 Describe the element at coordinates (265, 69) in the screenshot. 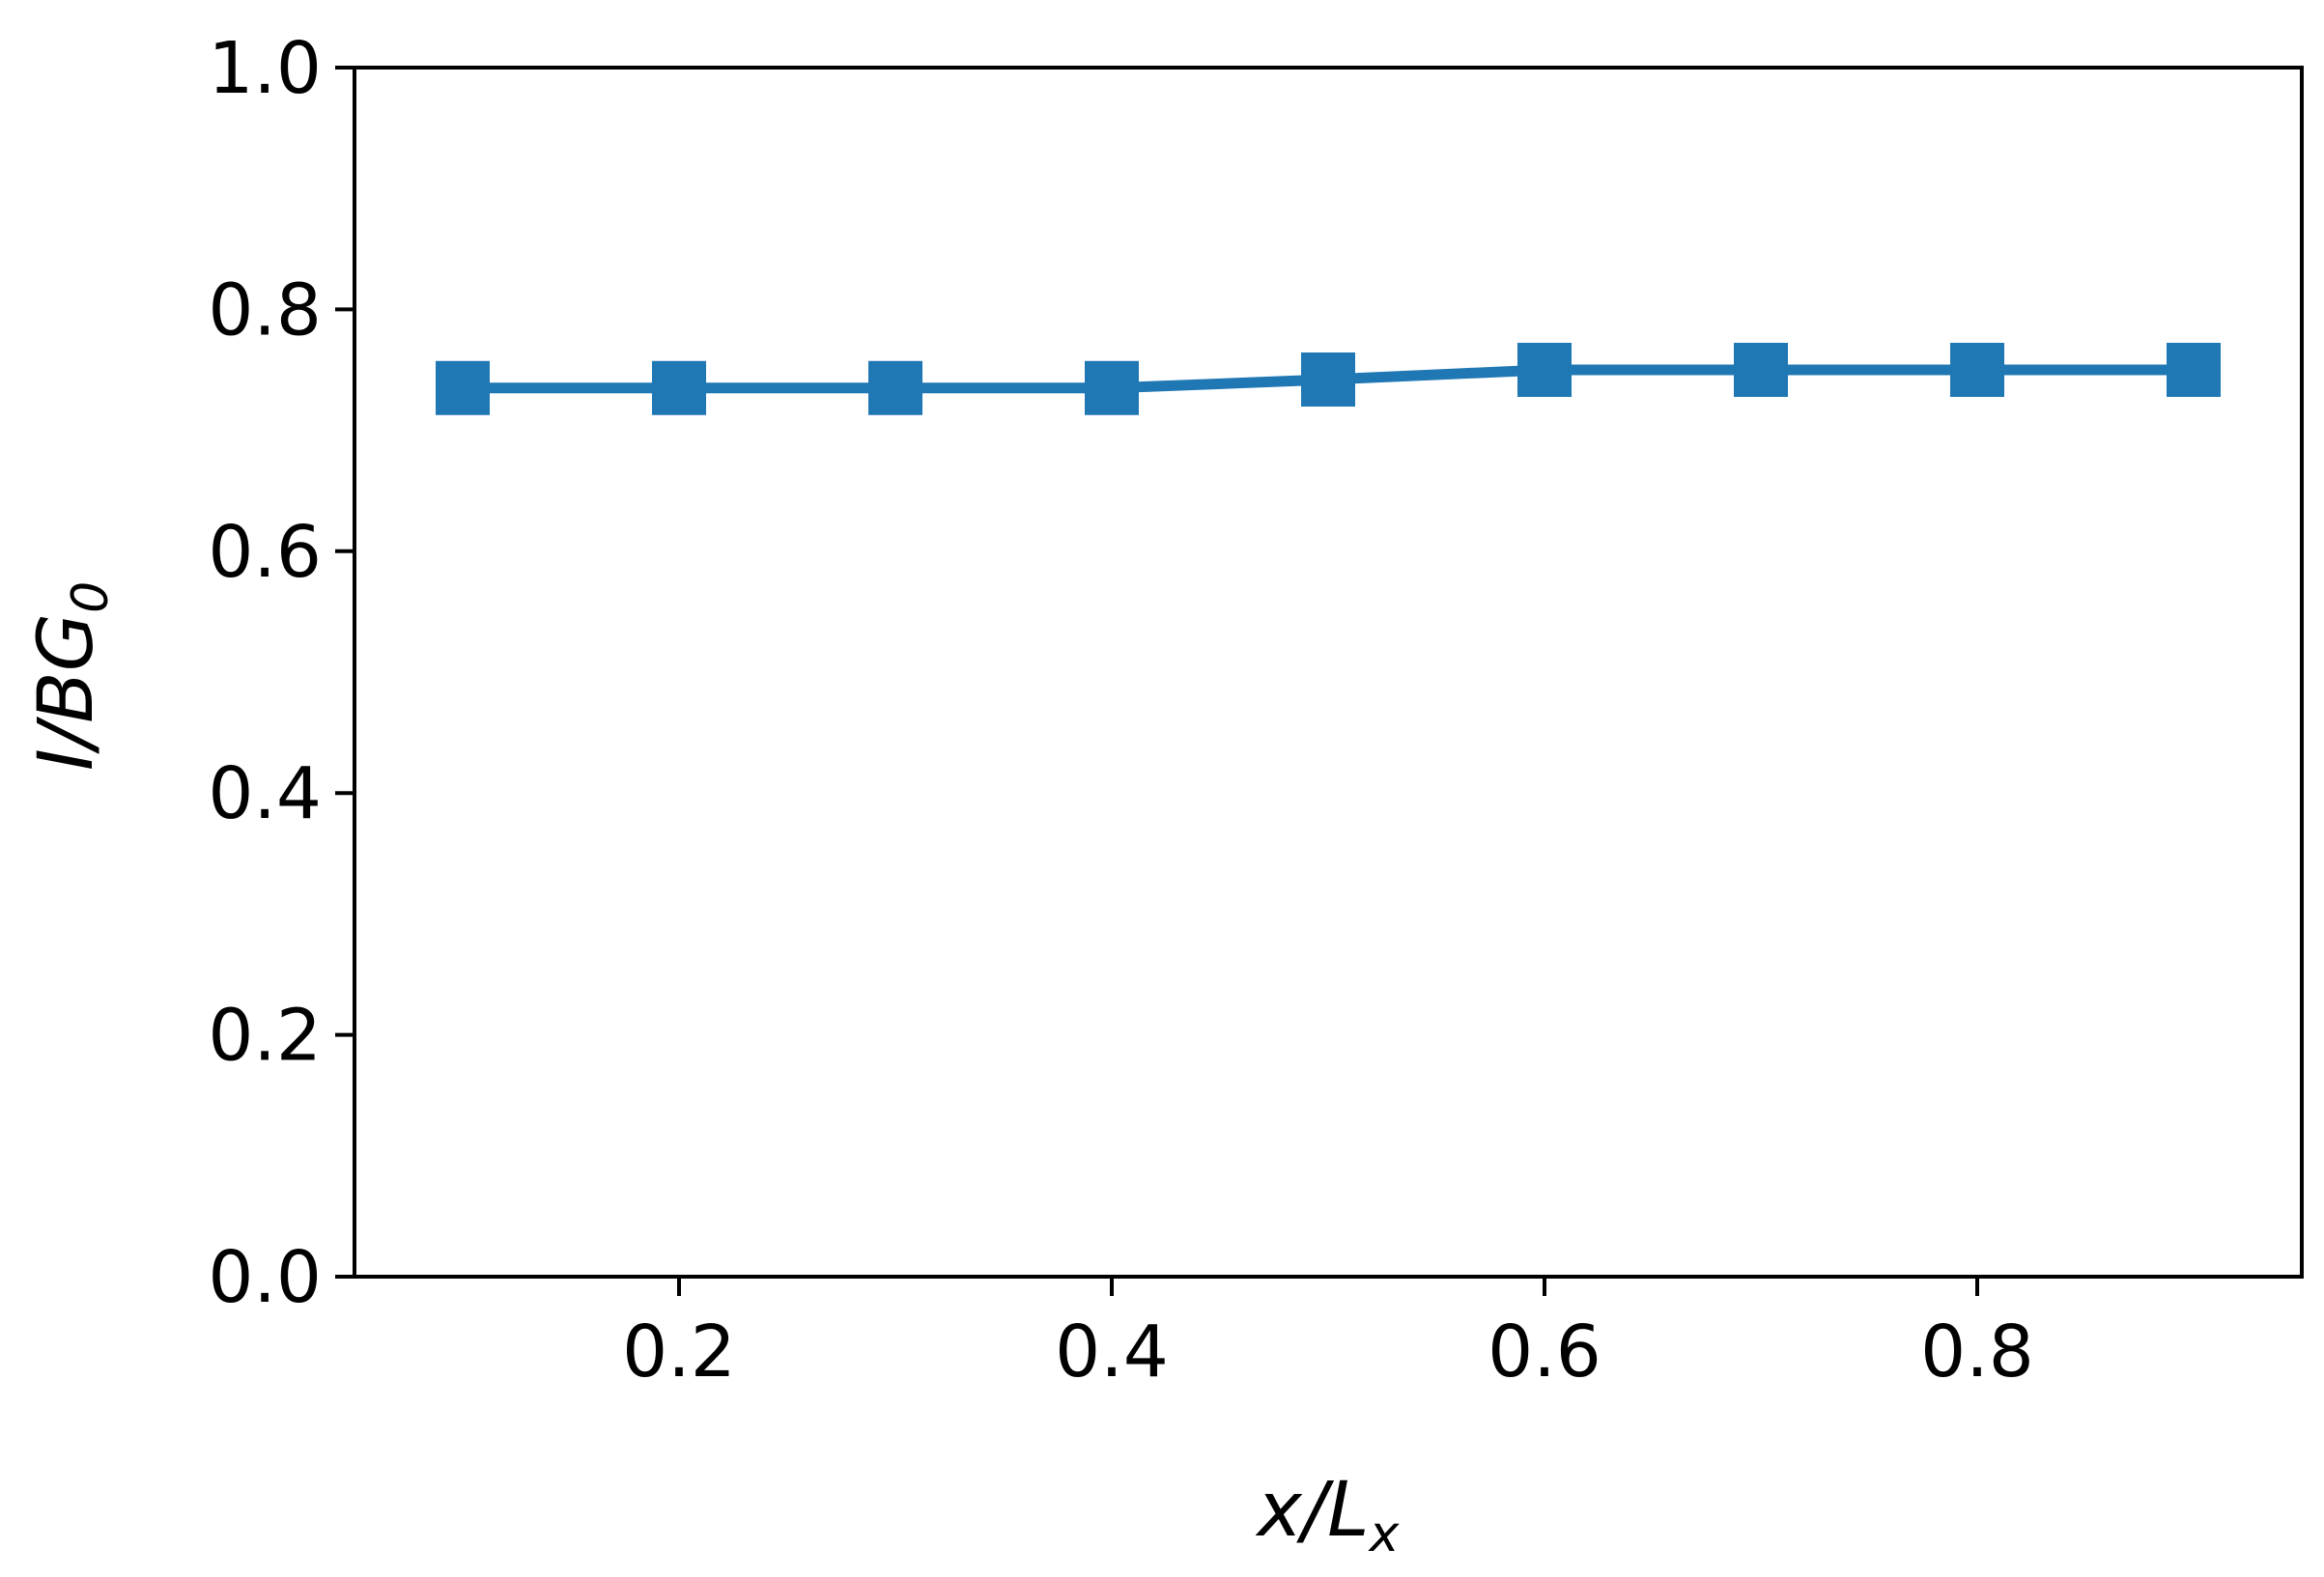

I see `y-tick-label: 1.0` at that location.